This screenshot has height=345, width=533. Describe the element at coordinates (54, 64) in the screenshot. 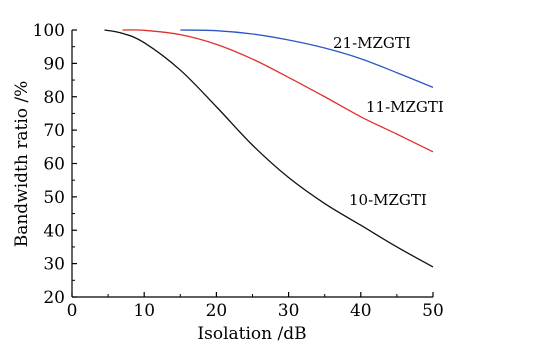

I see `y-tick-label: 90` at that location.